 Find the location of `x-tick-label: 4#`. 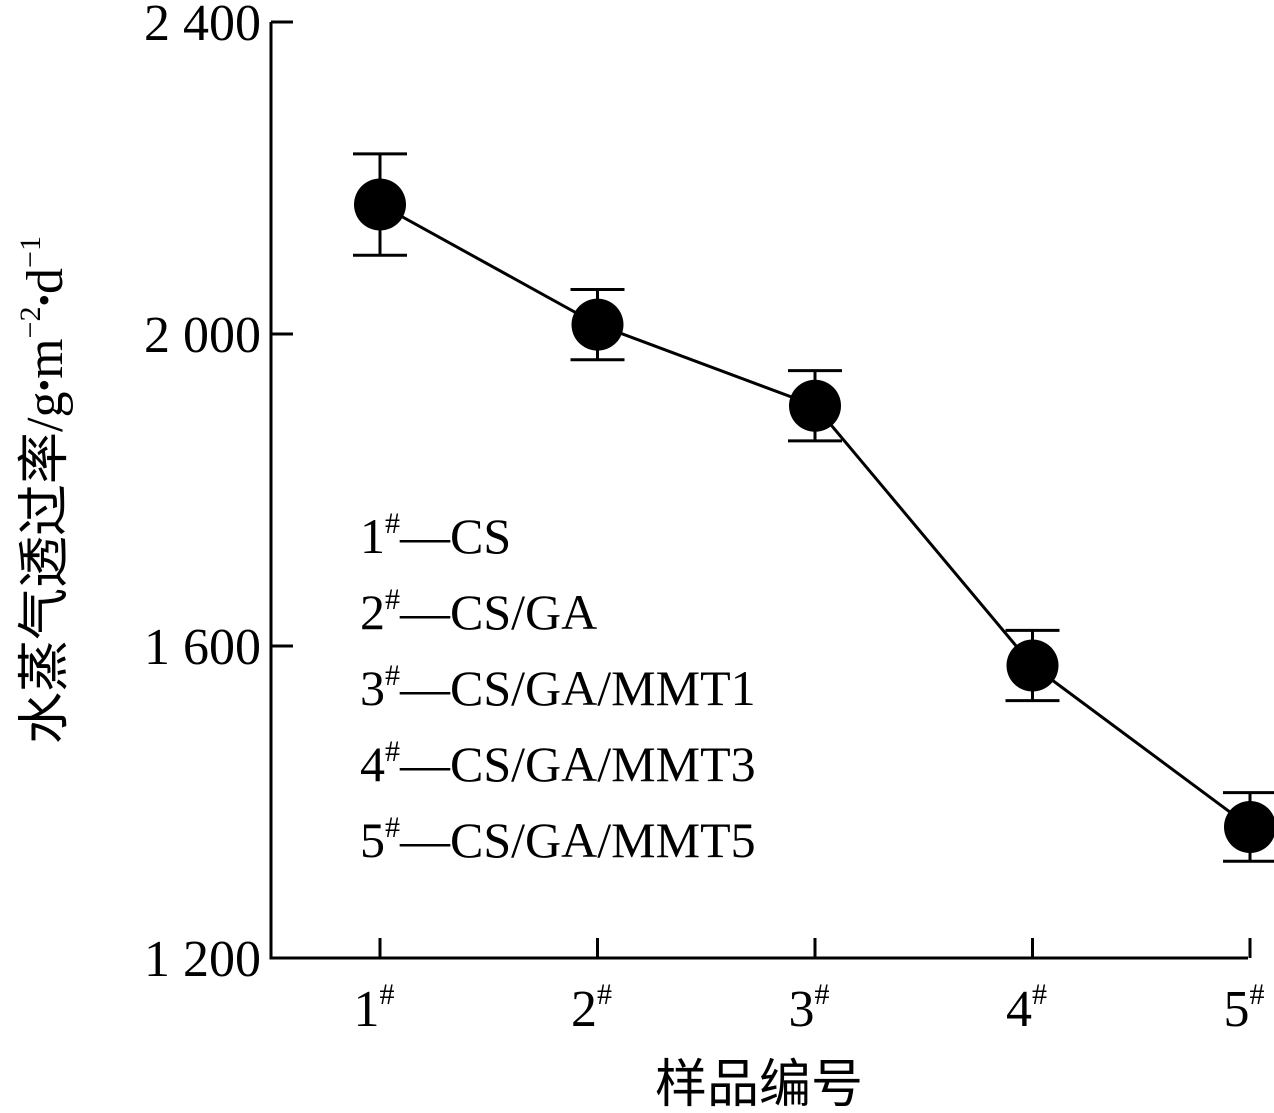

x-tick-label: 4# is located at coordinates (1026, 1008).